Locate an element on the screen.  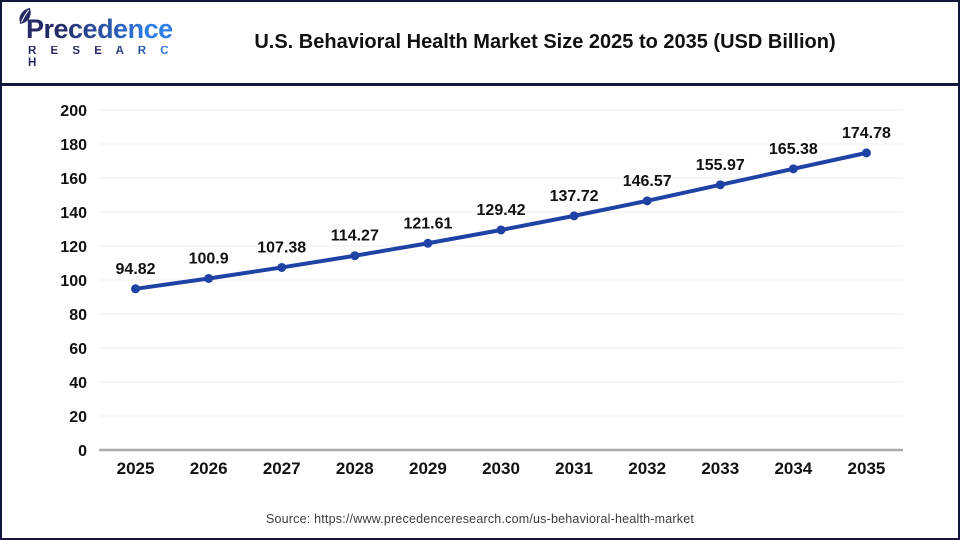
brand-subname: R E S E A R C H is located at coordinates (99, 57).